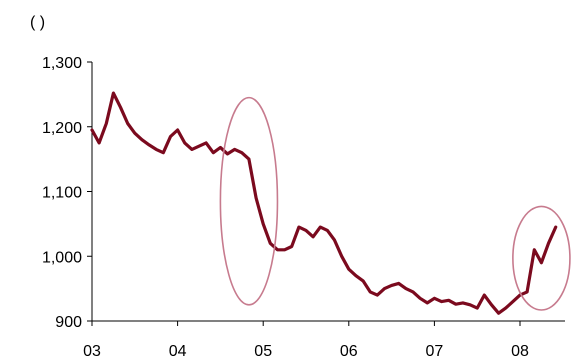  Describe the element at coordinates (62, 257) in the screenshot. I see `y-tick-label: 1,000` at that location.